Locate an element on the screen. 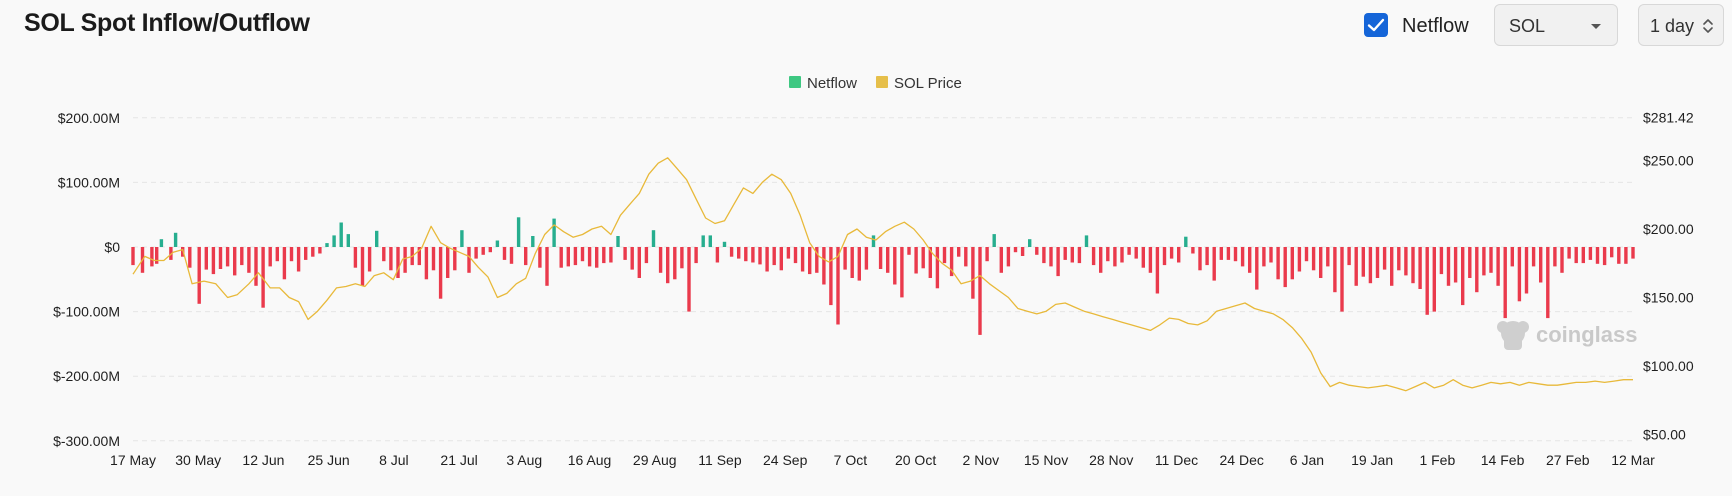 This screenshot has width=1732, height=496. checkmark-icon is located at coordinates (1376, 25).